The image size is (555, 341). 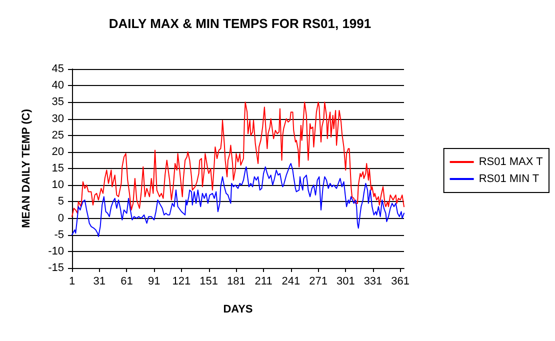 I want to click on legend-label: RS01 MIN T, so click(x=509, y=179).